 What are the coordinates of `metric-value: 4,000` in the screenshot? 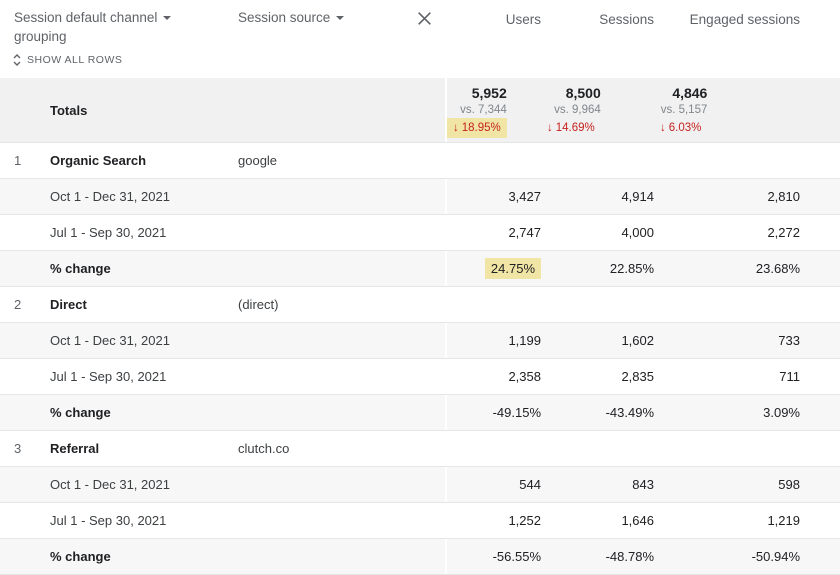 It's located at (637, 232).